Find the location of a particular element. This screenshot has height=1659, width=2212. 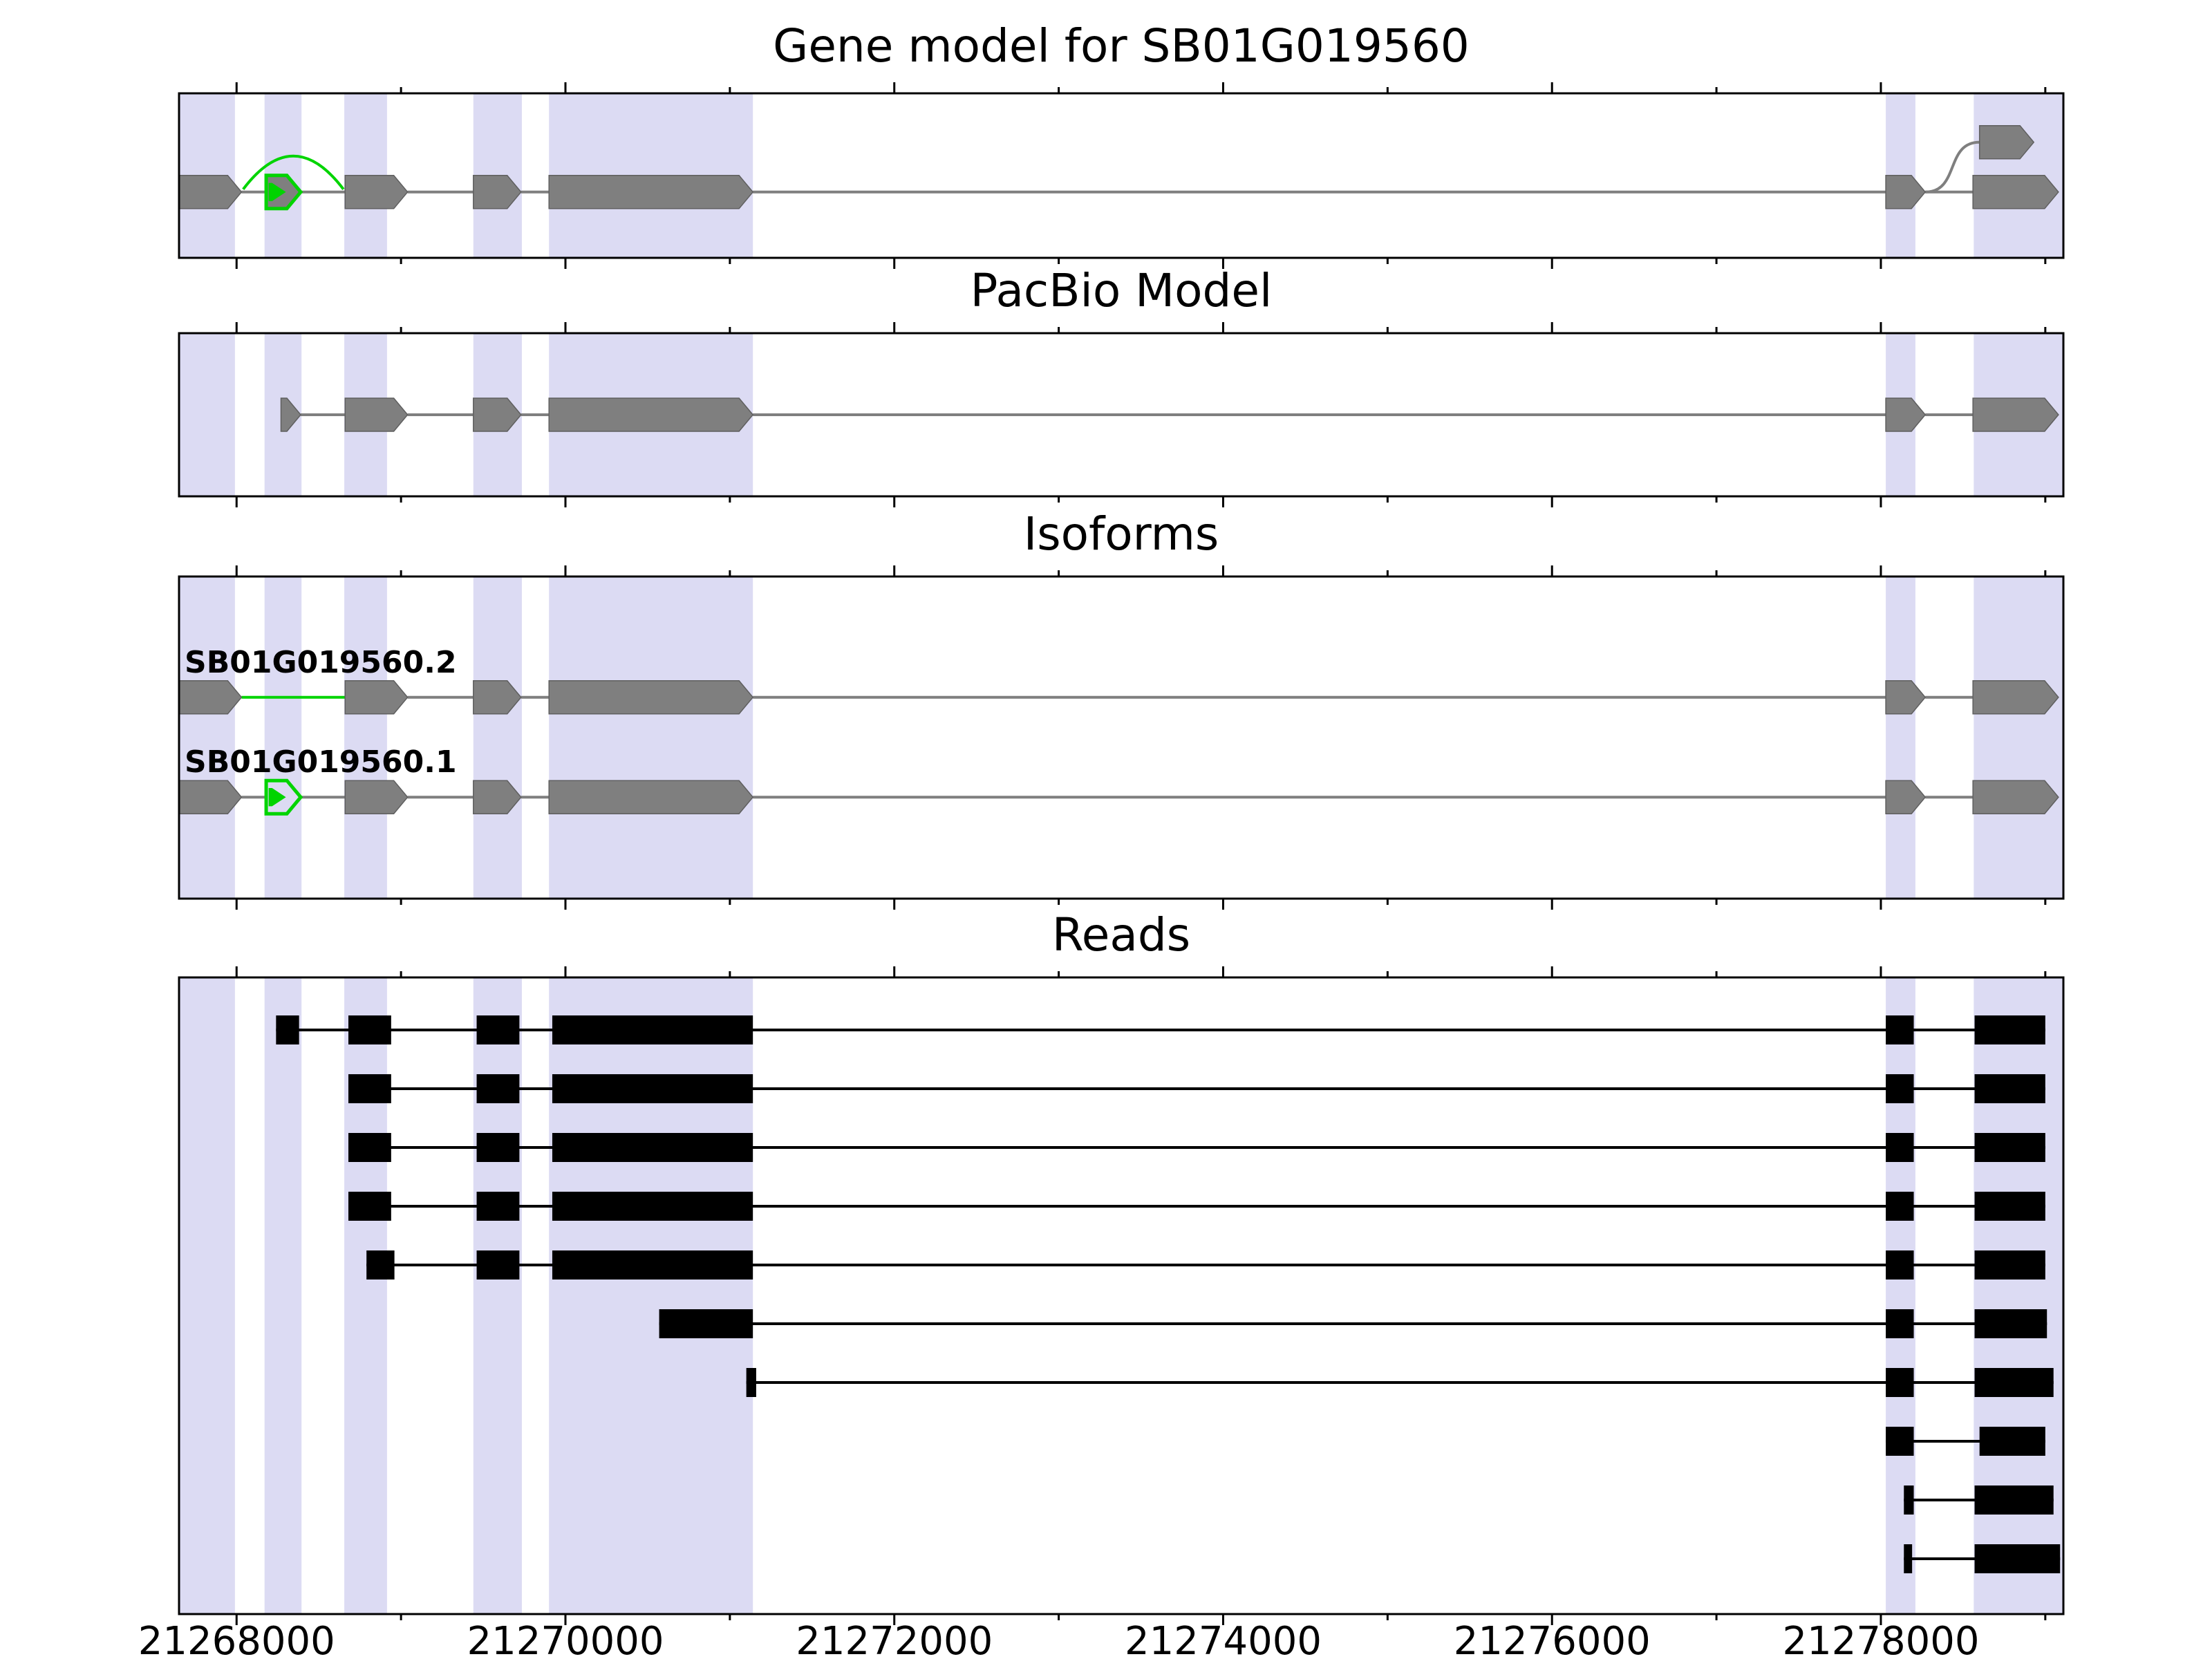

panel-gene-model is located at coordinates (1121, 175).